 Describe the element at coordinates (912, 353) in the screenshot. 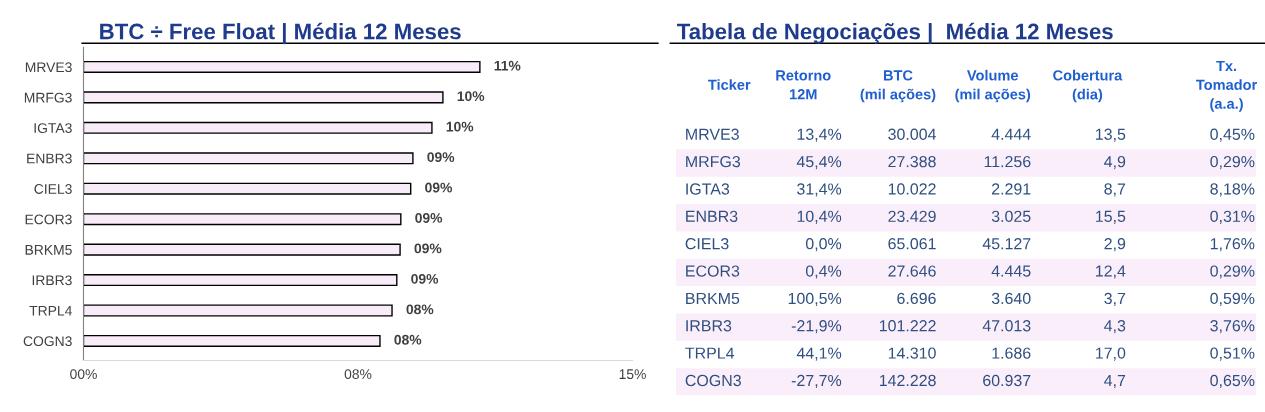

I see `text: 14.310` at that location.